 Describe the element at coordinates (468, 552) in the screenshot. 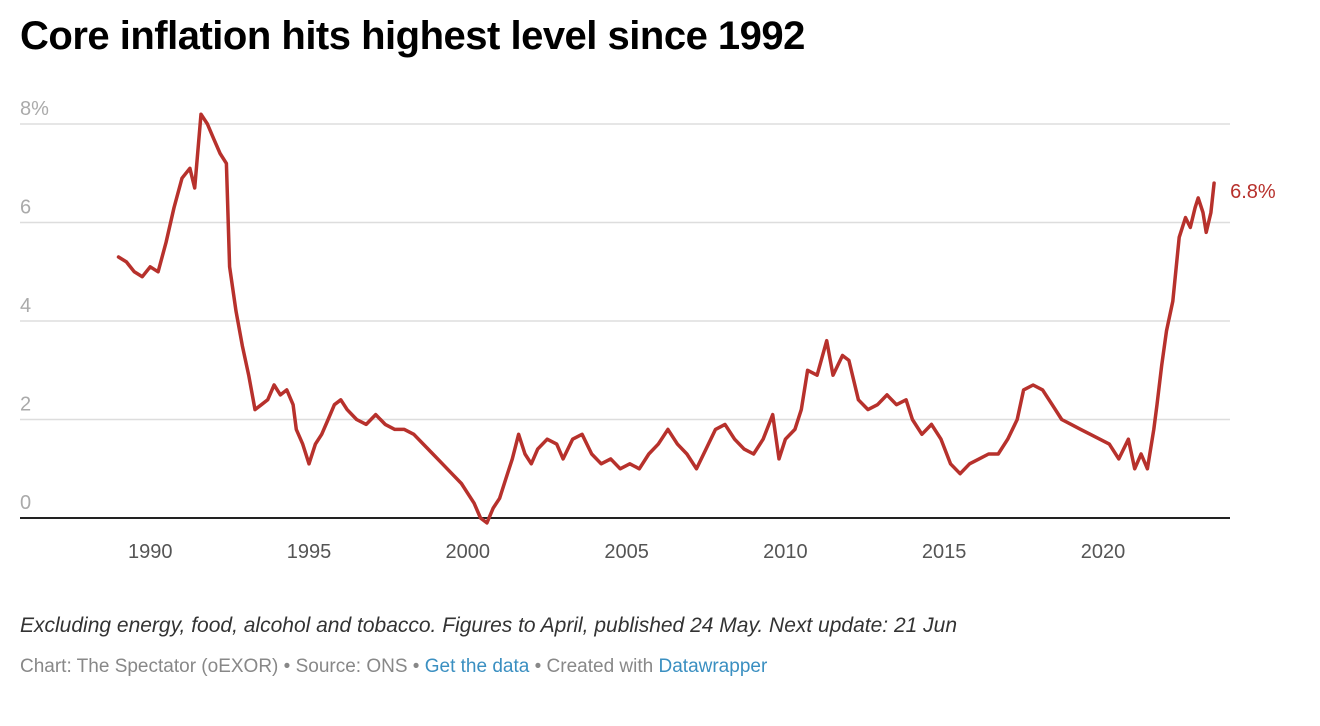

I see `x-tick-label: 2000` at that location.